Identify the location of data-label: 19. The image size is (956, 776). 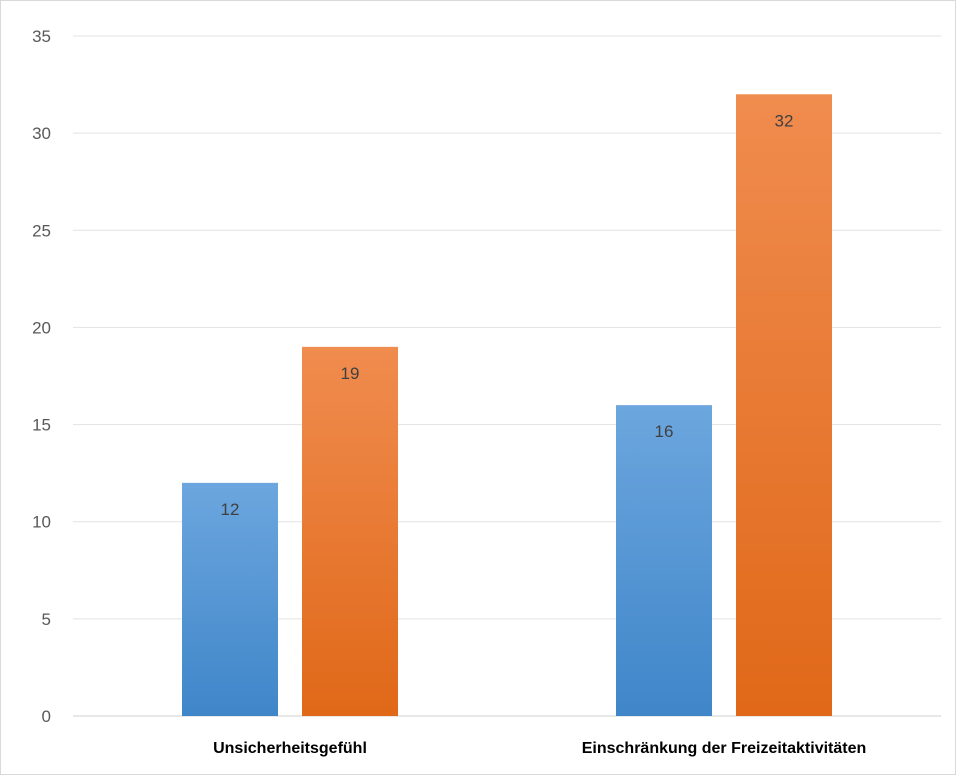
(350, 373).